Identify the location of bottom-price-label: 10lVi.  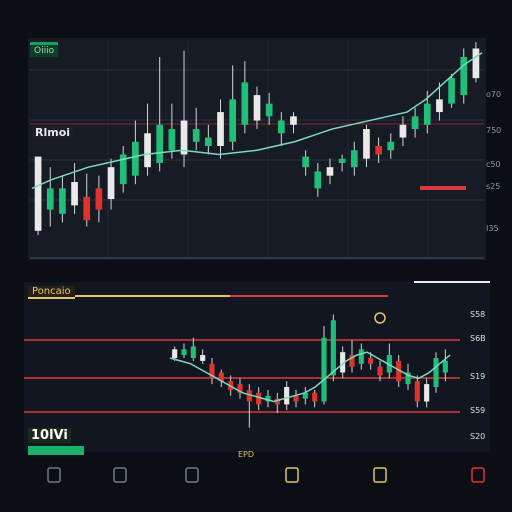
(49, 435).